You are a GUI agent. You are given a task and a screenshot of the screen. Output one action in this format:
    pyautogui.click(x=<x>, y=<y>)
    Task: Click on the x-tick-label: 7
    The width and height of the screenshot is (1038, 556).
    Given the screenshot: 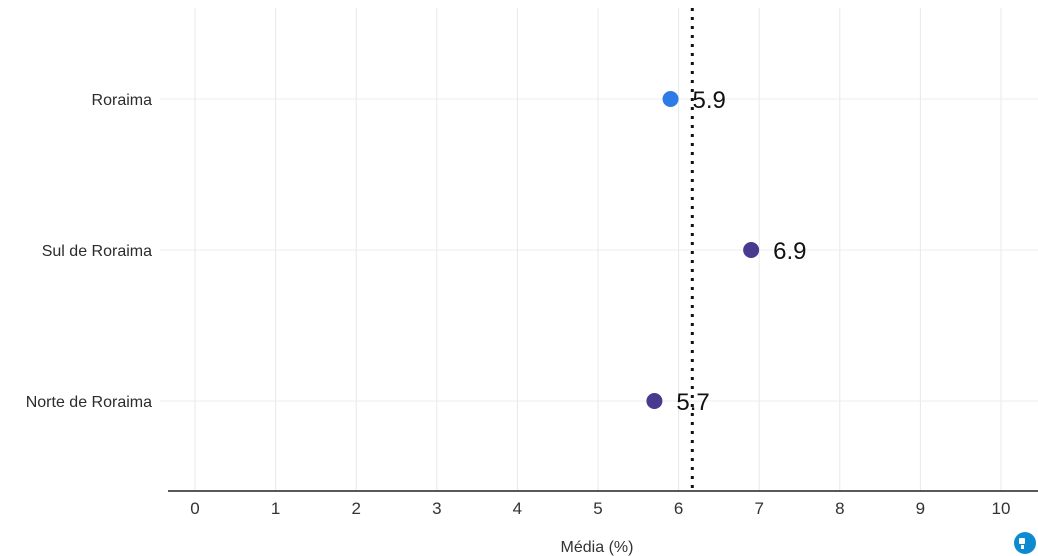 What is the action you would take?
    pyautogui.click(x=758, y=508)
    